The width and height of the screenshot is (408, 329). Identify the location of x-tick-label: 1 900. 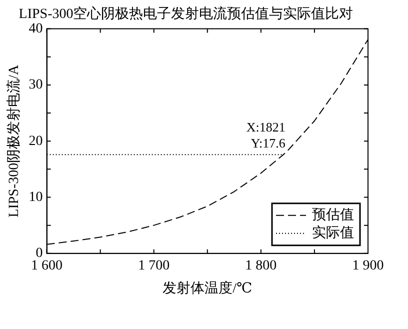
(368, 266).